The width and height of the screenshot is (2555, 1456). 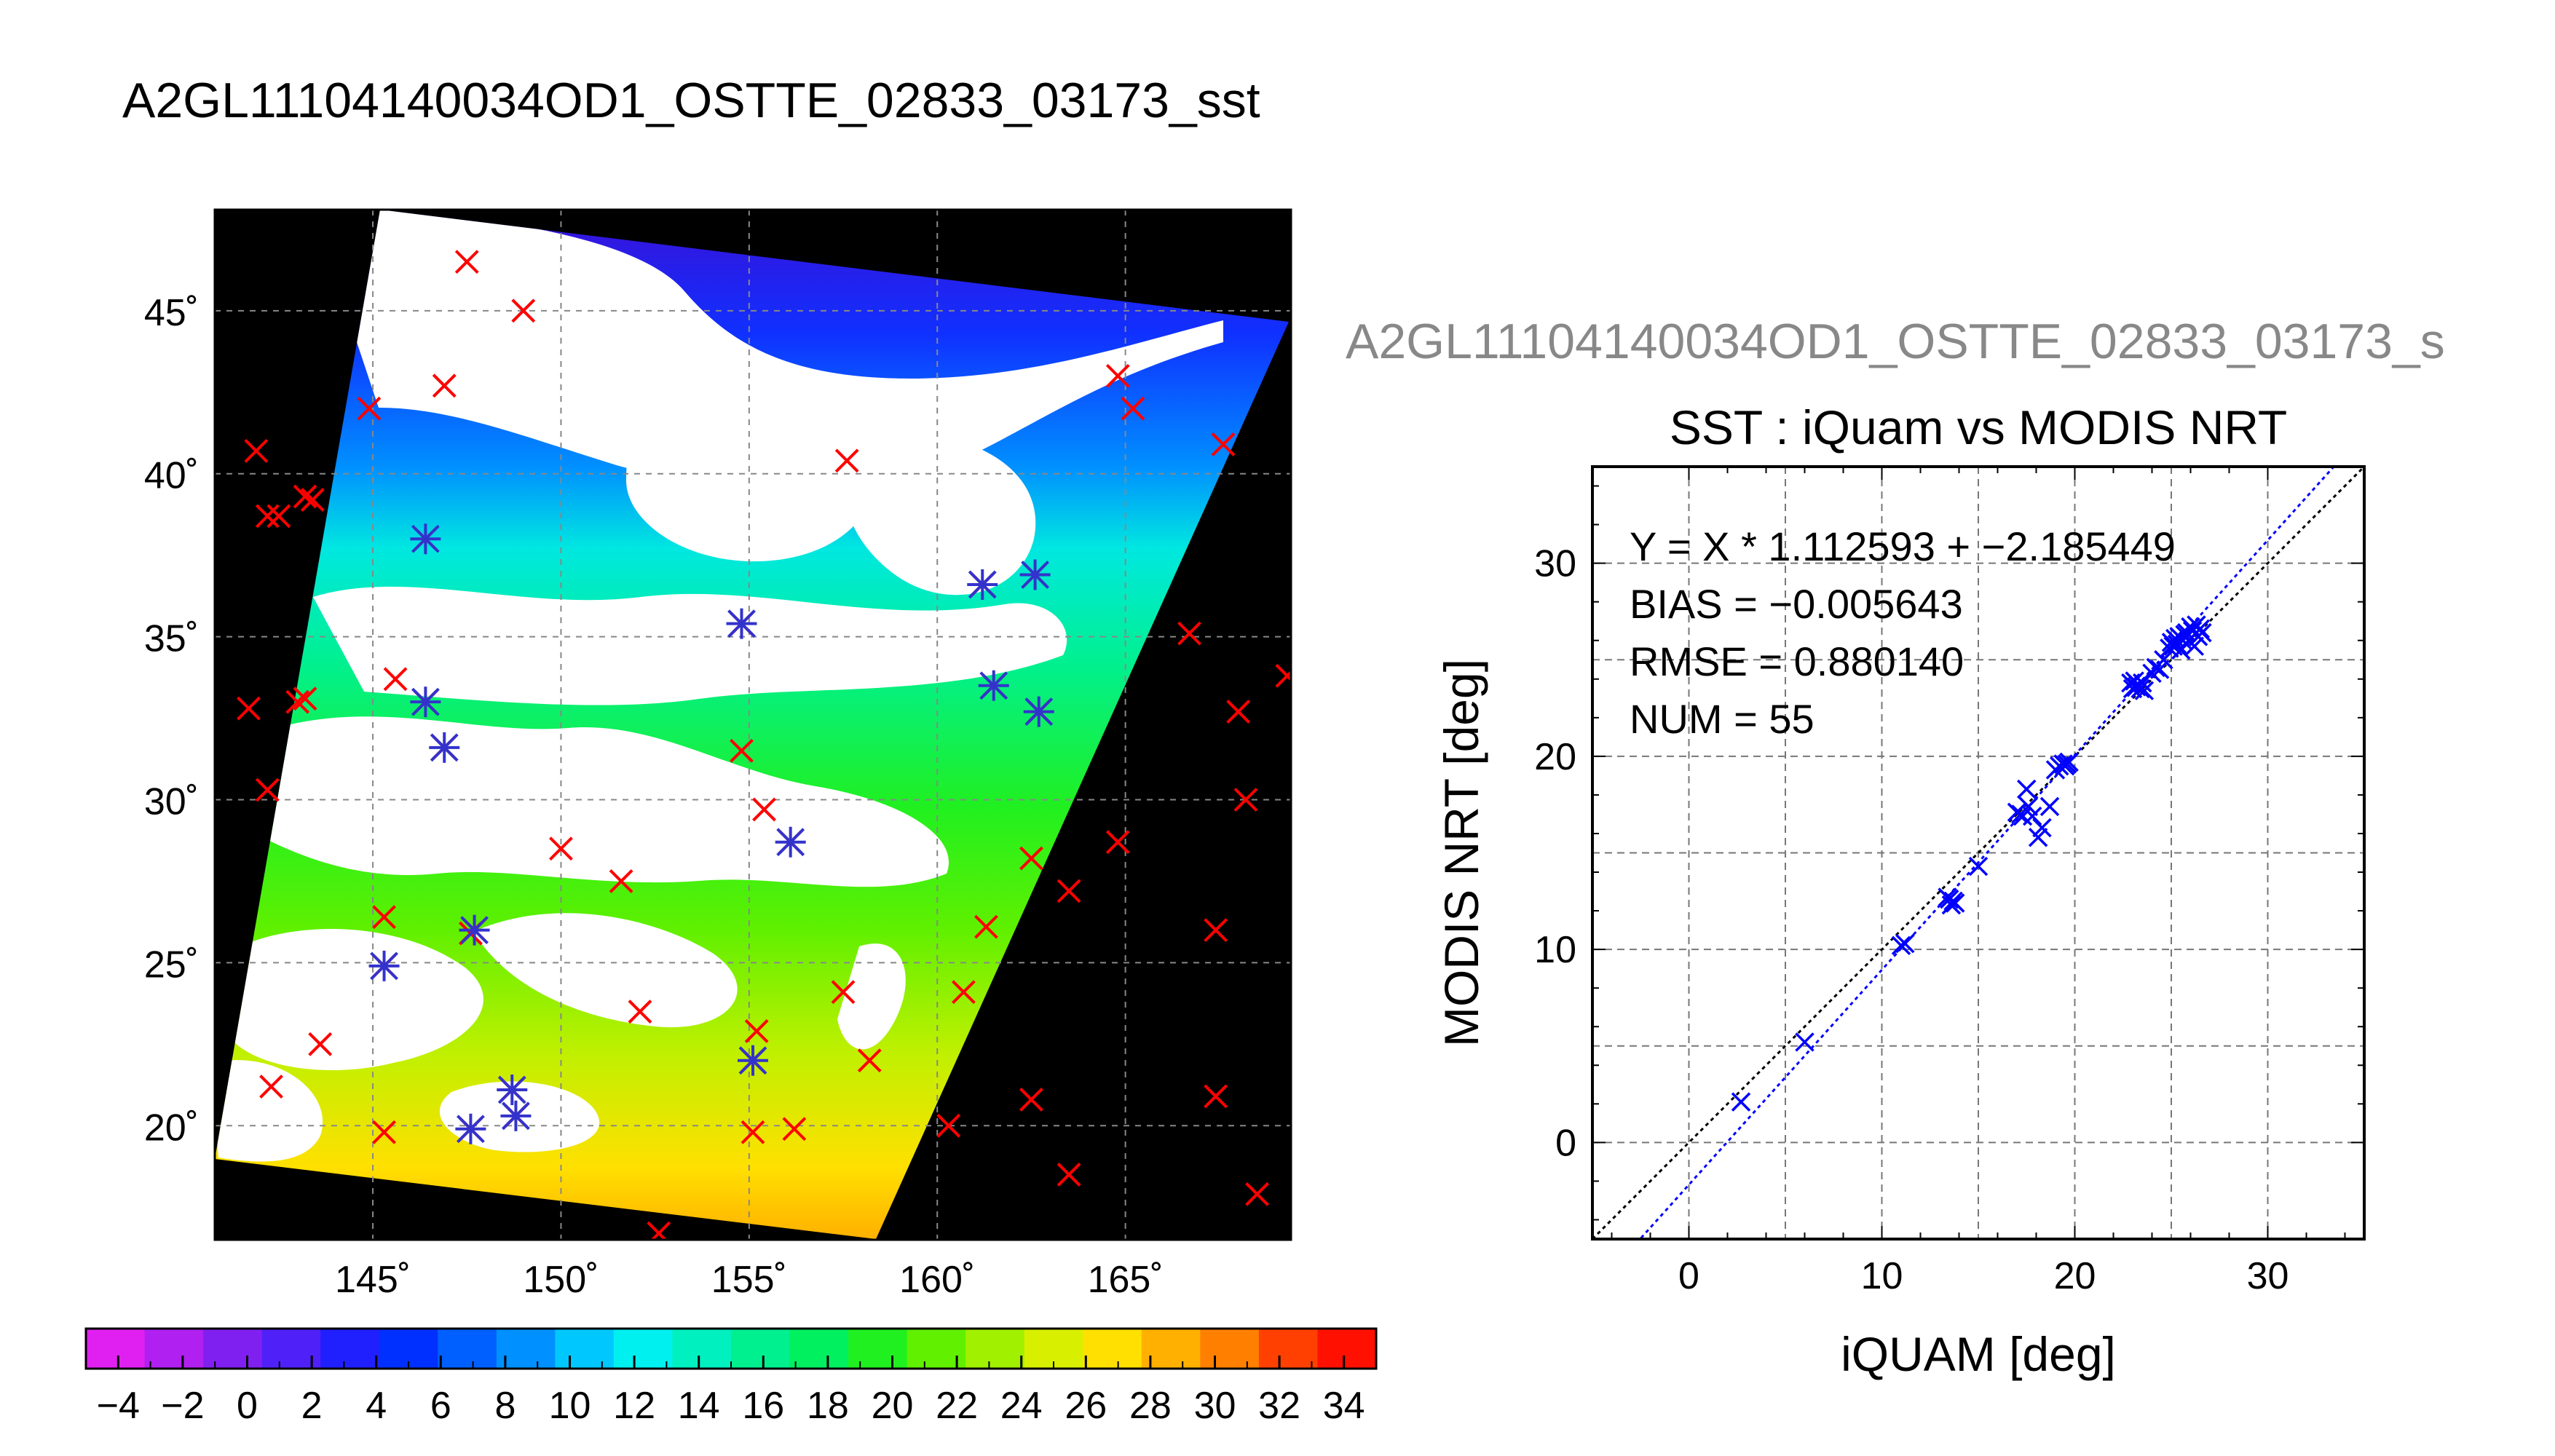 What do you see at coordinates (1555, 950) in the screenshot?
I see `y-tick-label: 10` at bounding box center [1555, 950].